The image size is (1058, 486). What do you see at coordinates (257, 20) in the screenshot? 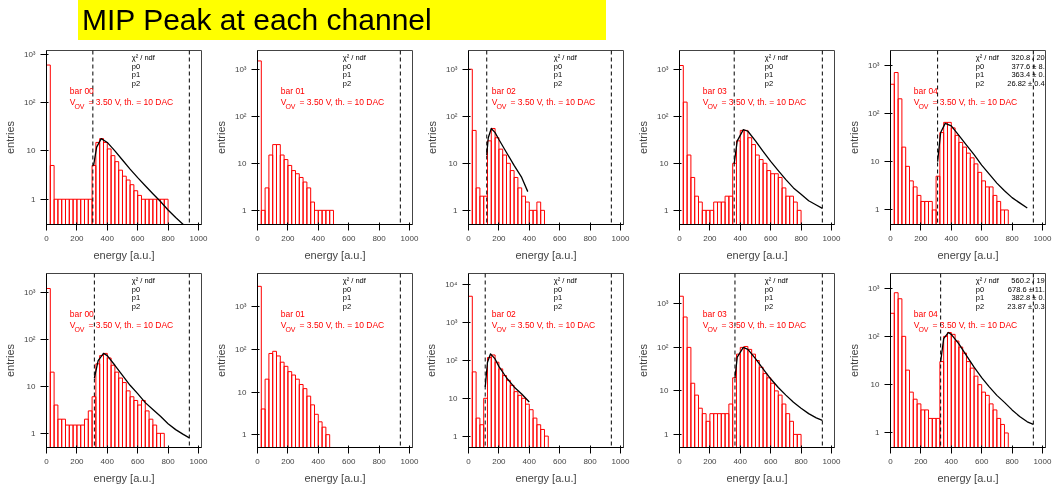
I see `chart-title: MIP Peak at each channel` at bounding box center [257, 20].